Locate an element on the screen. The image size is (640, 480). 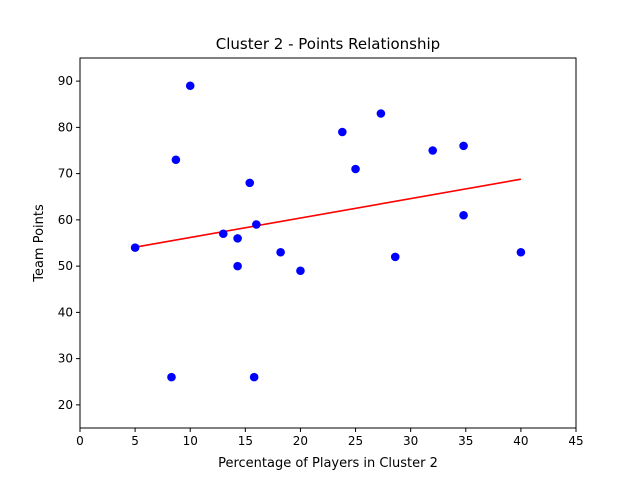
x-tick-label-3: 15 is located at coordinates (245, 441).